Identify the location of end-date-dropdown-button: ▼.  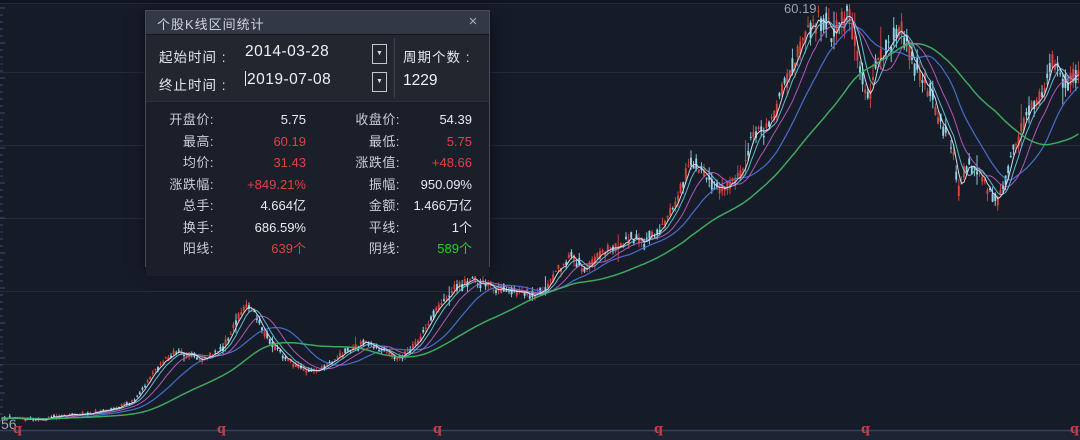
(379, 82).